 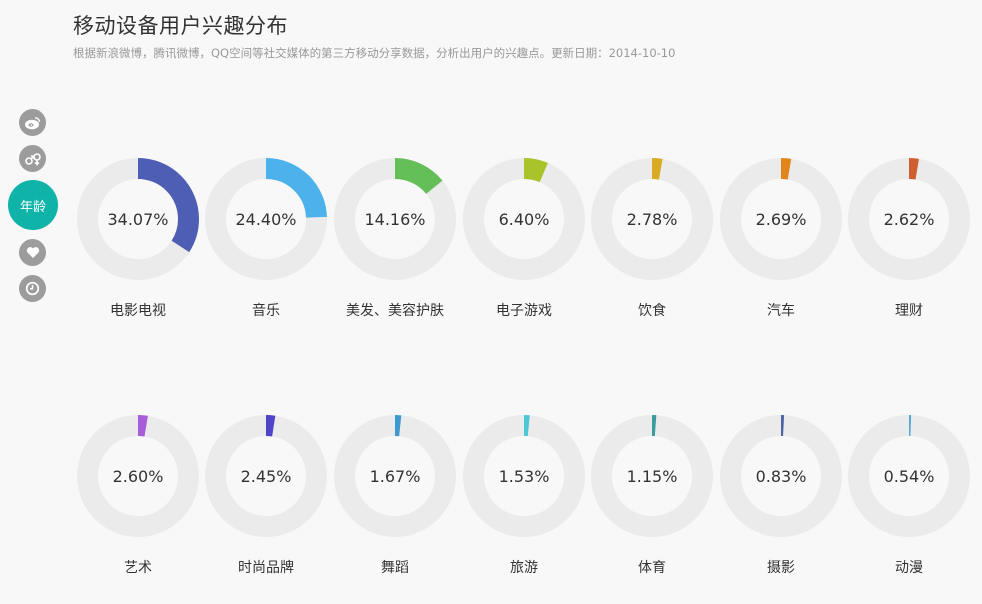 I want to click on donut-chart: 2.62%, so click(x=909, y=219).